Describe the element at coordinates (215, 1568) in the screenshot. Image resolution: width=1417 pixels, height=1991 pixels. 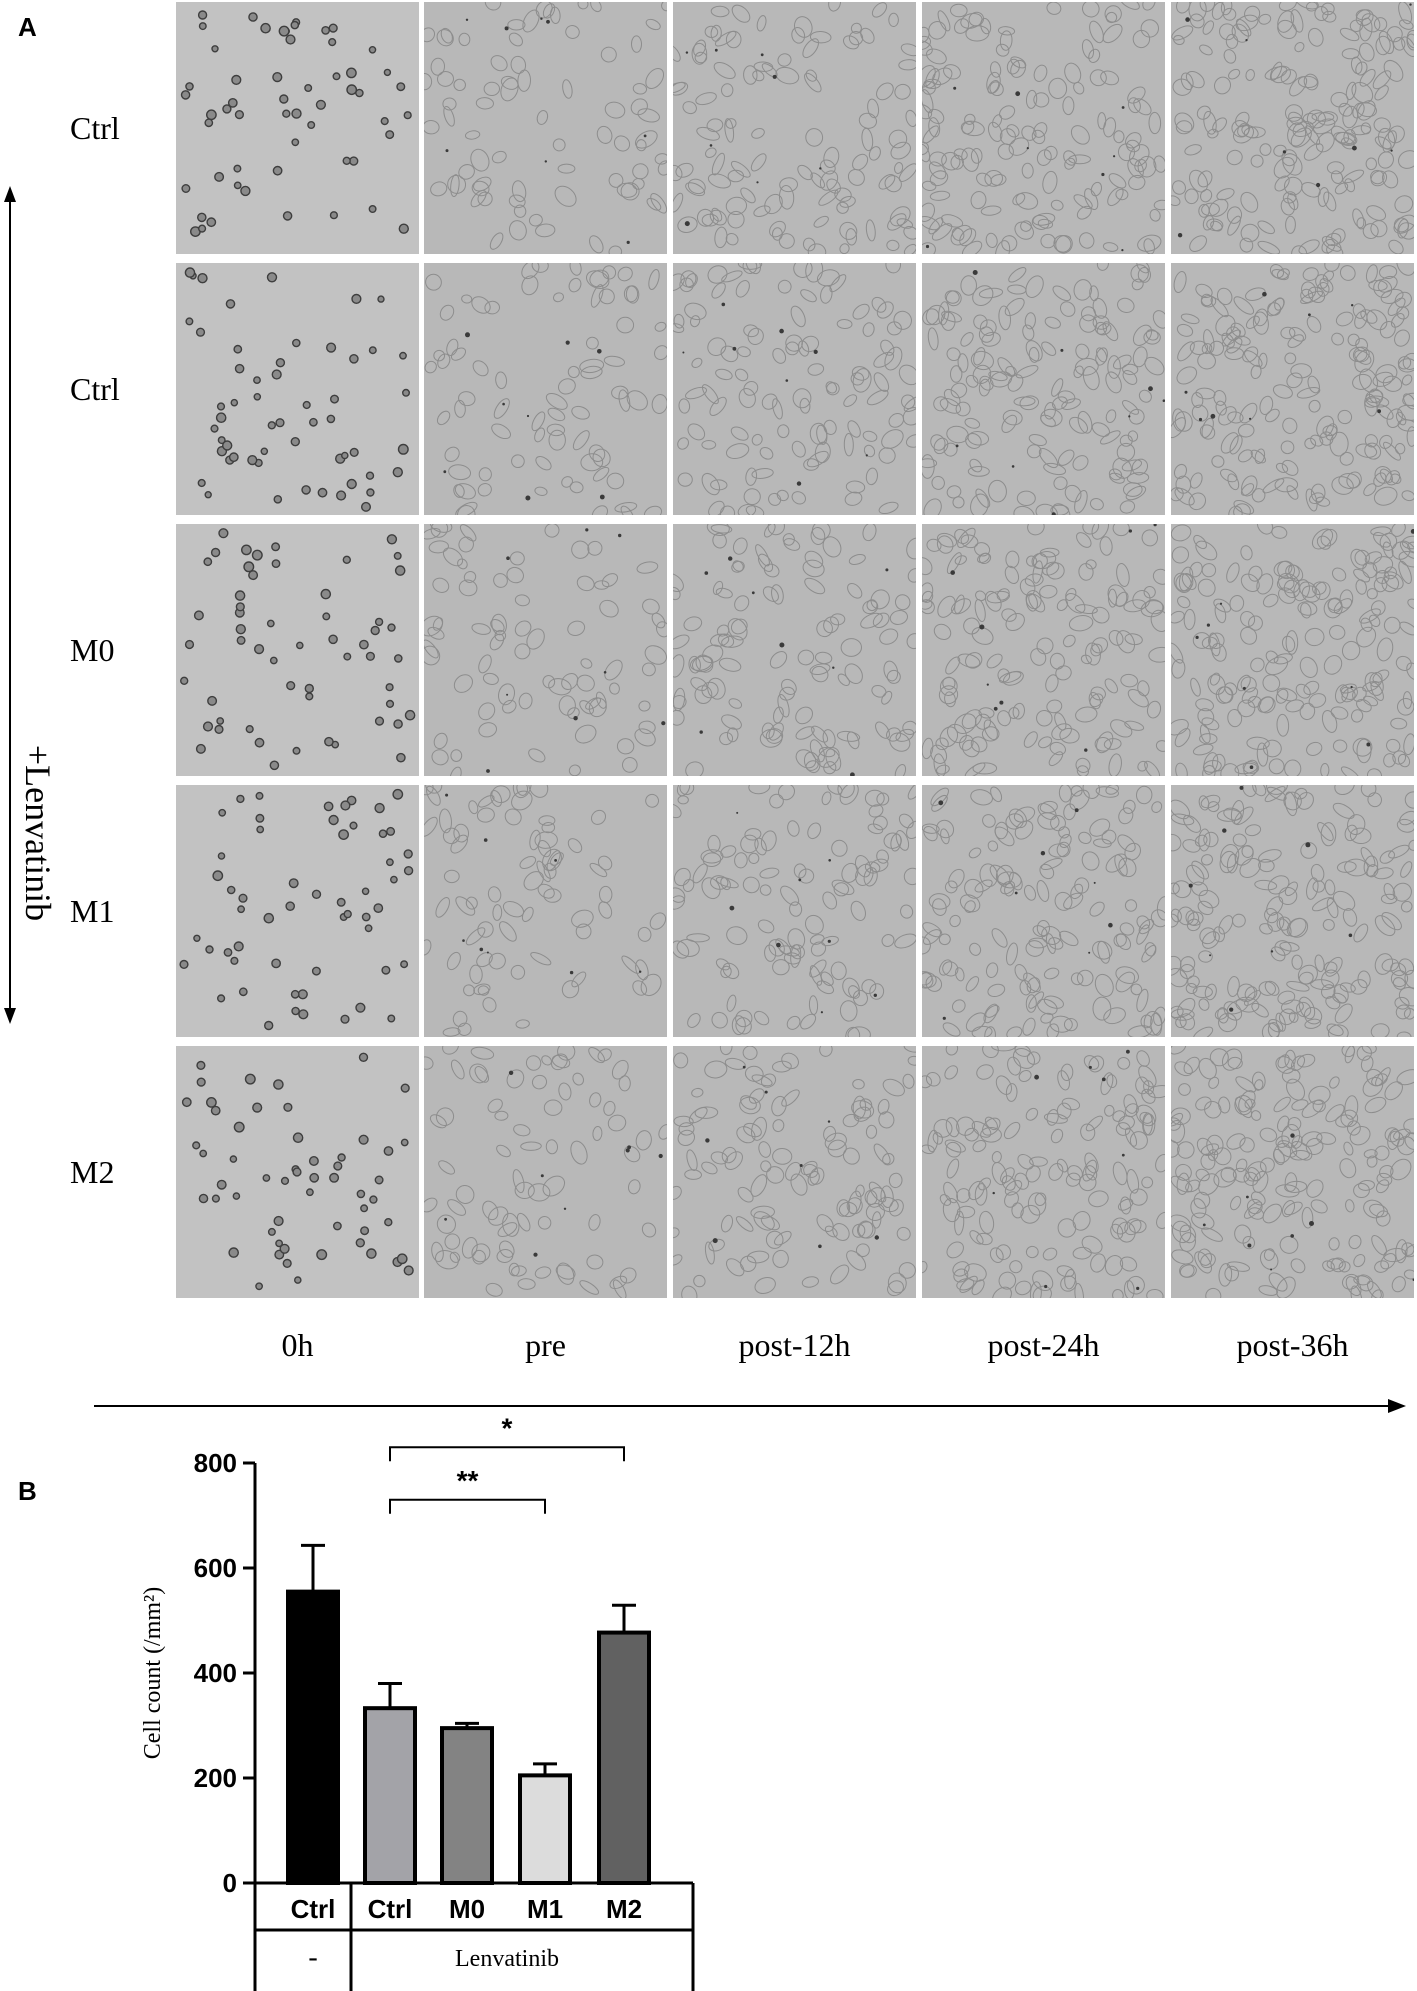
I see `y-tick-label: 600` at that location.